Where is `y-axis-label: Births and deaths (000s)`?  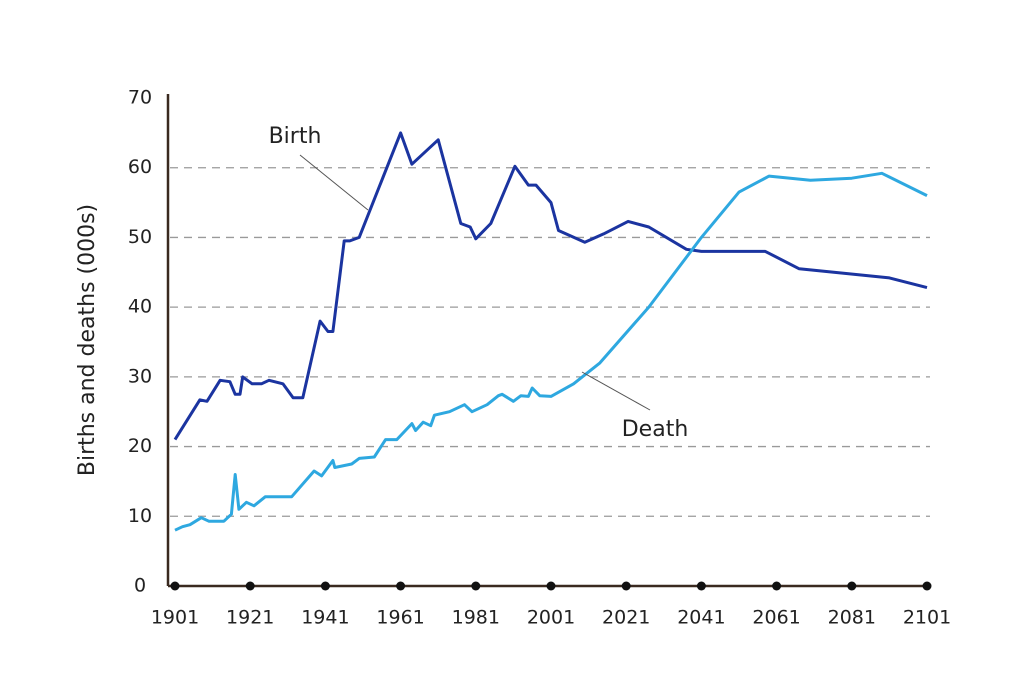 y-axis-label: Births and deaths (000s) is located at coordinates (87, 340).